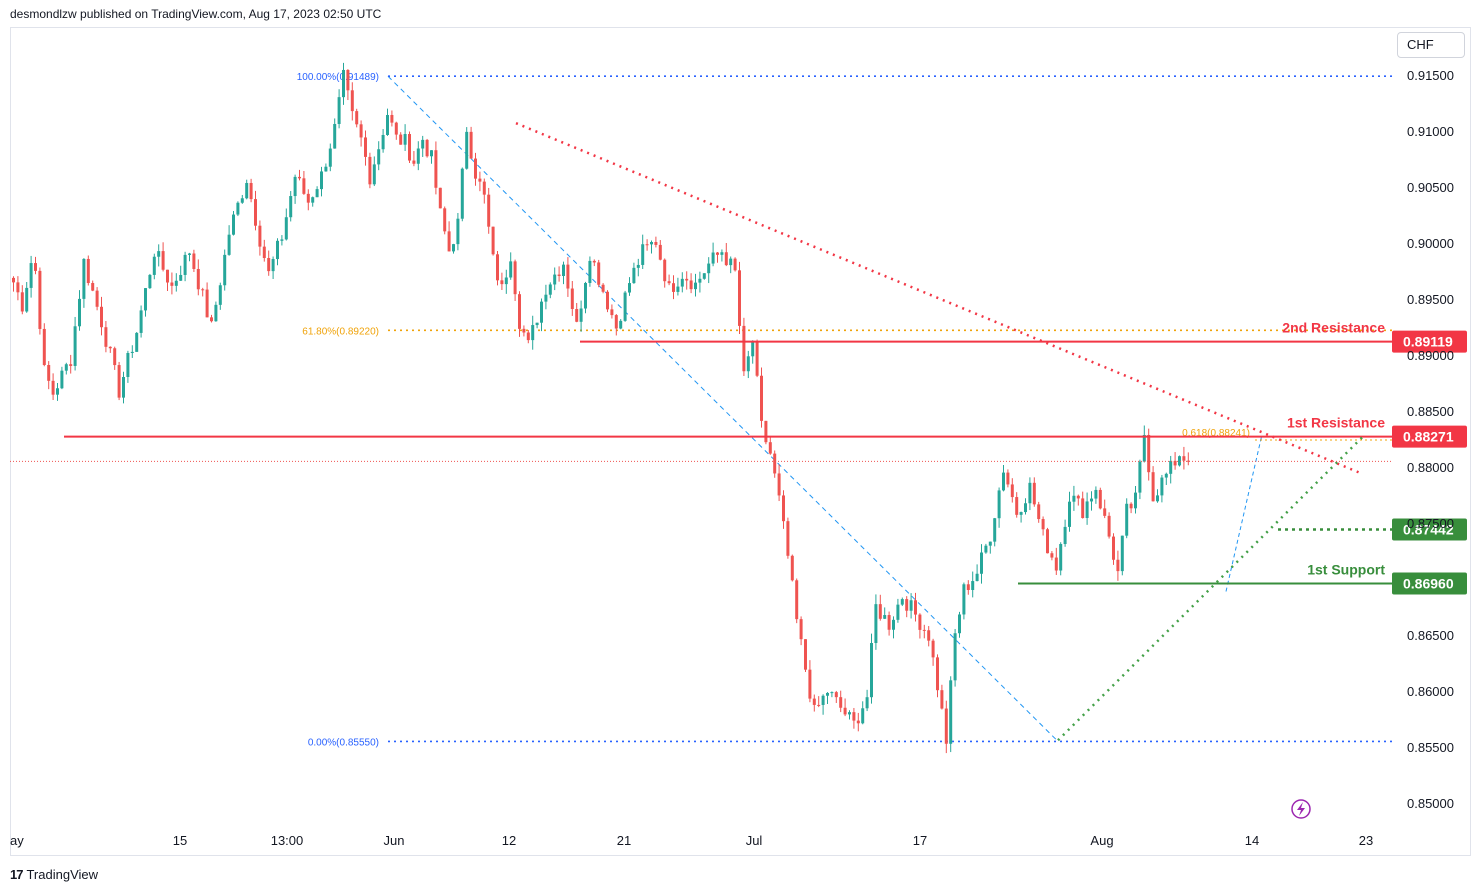 The image size is (1481, 893). What do you see at coordinates (1430, 131) in the screenshot?
I see `y-tick-label: 0.91000` at bounding box center [1430, 131].